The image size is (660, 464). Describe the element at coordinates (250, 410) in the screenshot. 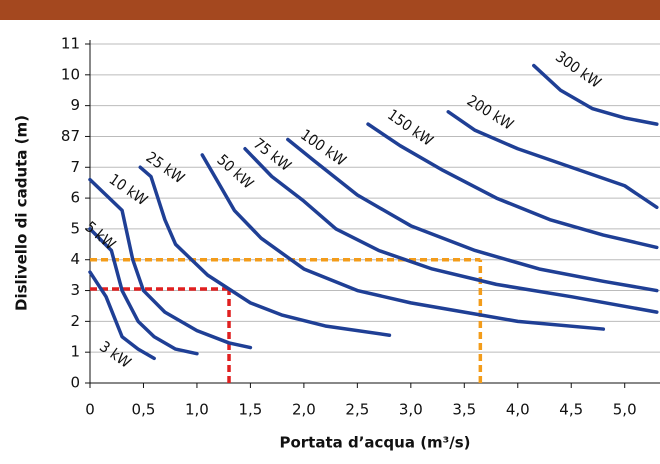

I see `x-tick-label: 1,5` at that location.